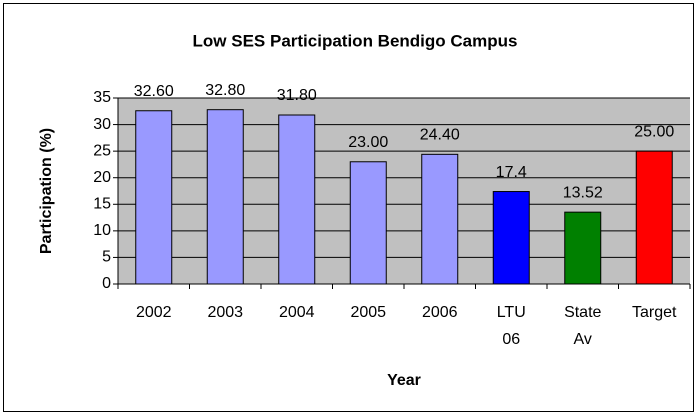 The image size is (698, 416). Describe the element at coordinates (102, 150) in the screenshot. I see `y-tick-label: 25` at that location.